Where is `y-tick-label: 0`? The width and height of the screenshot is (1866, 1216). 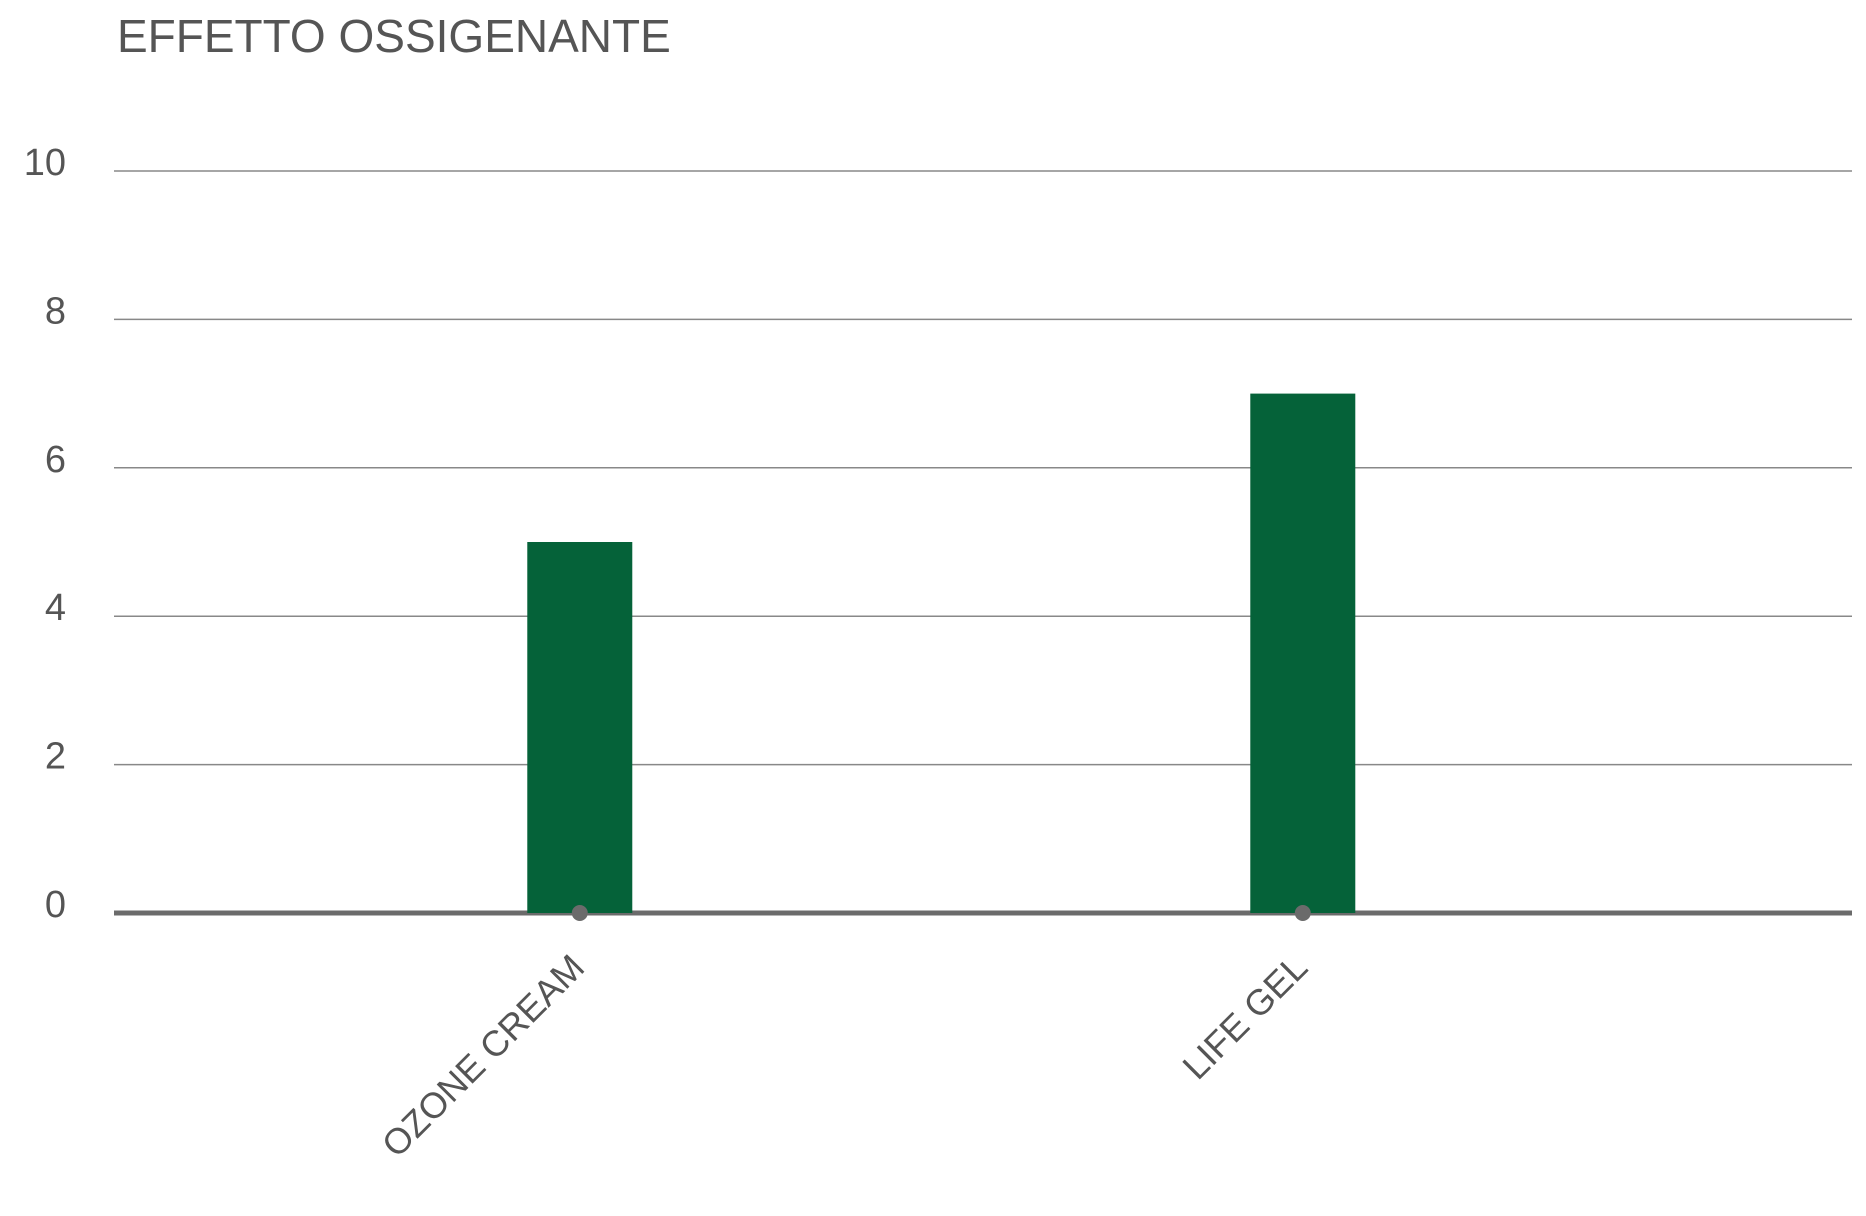
y-tick-label: 0 is located at coordinates (55, 905).